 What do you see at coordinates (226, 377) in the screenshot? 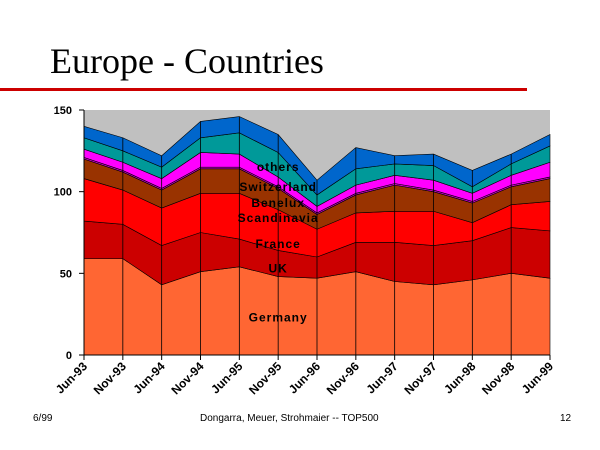
I see `x-tick-label: Jun-95` at bounding box center [226, 377].